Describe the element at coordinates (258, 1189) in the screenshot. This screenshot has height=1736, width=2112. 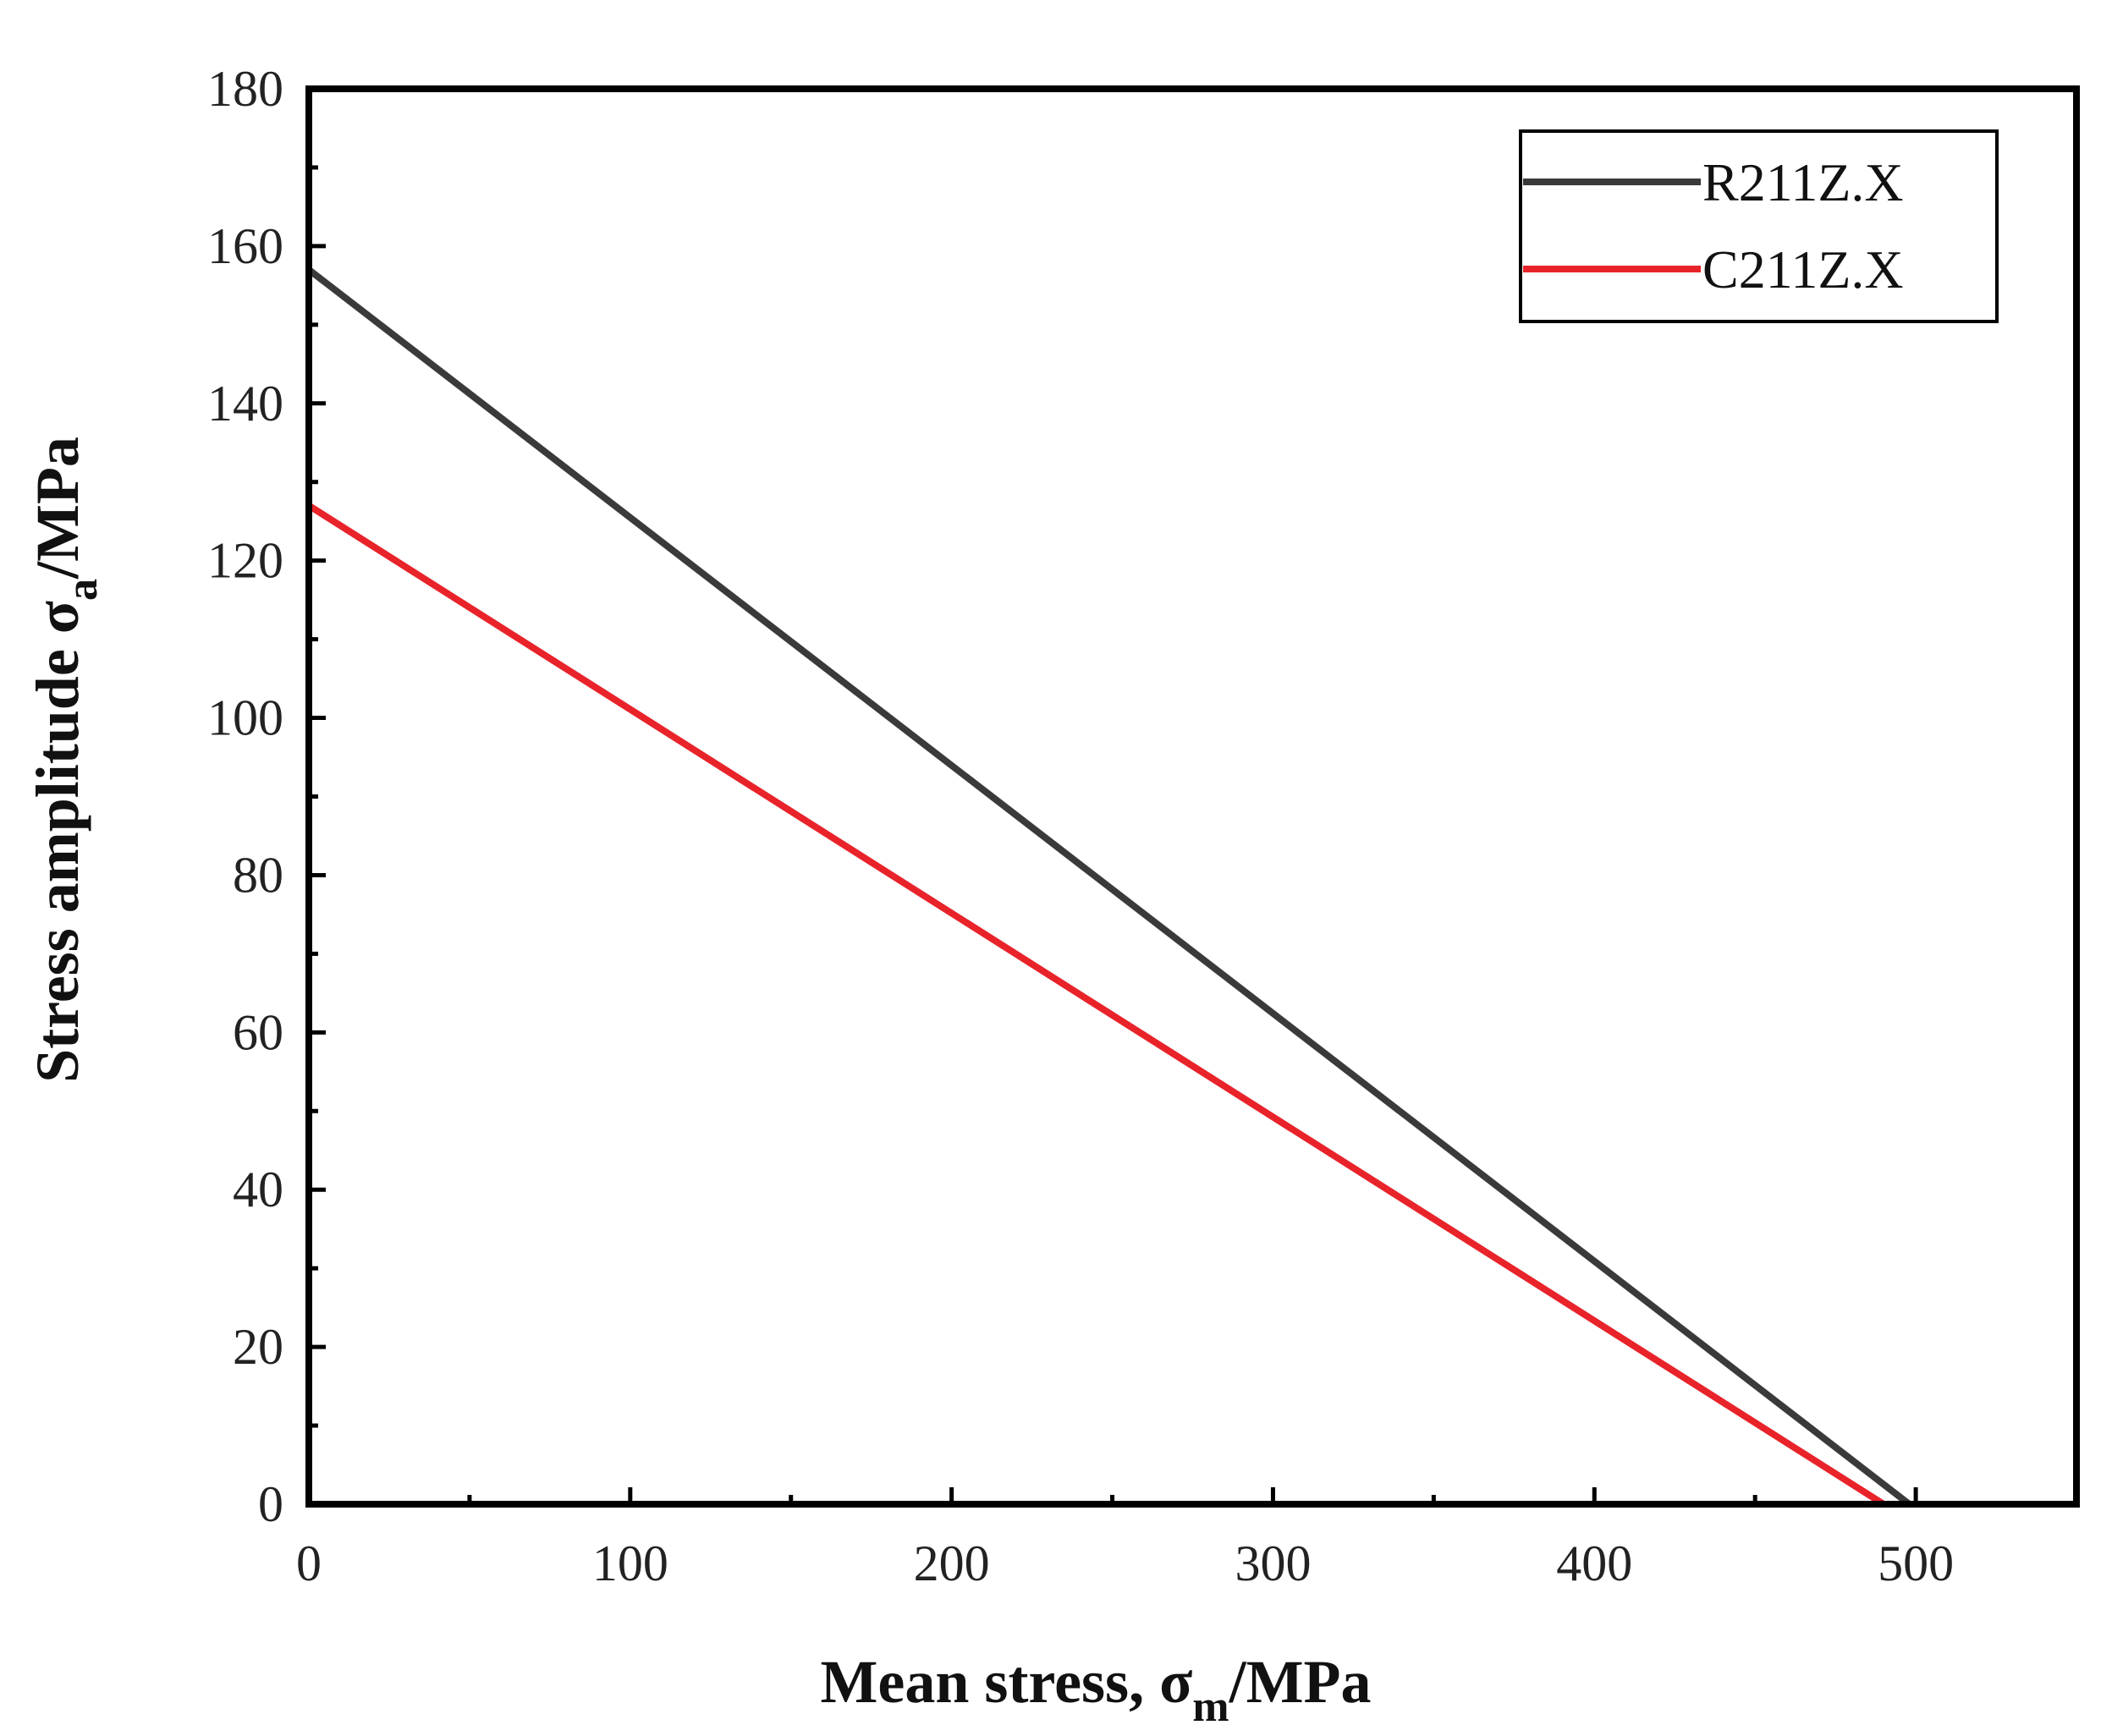
I see `y-tick-label-40: 40` at that location.